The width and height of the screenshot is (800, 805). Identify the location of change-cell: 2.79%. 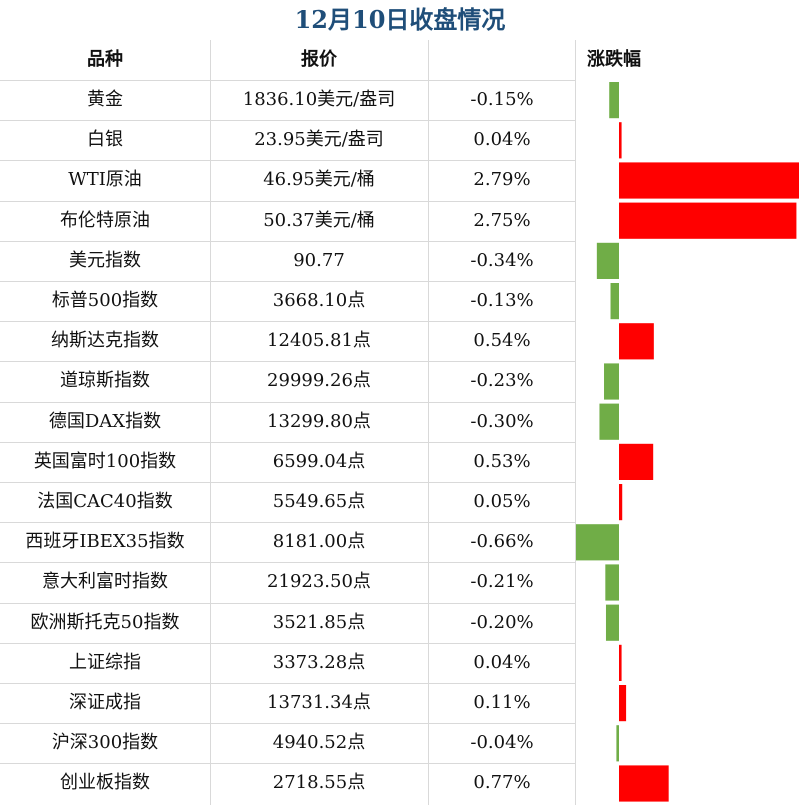
(502, 180).